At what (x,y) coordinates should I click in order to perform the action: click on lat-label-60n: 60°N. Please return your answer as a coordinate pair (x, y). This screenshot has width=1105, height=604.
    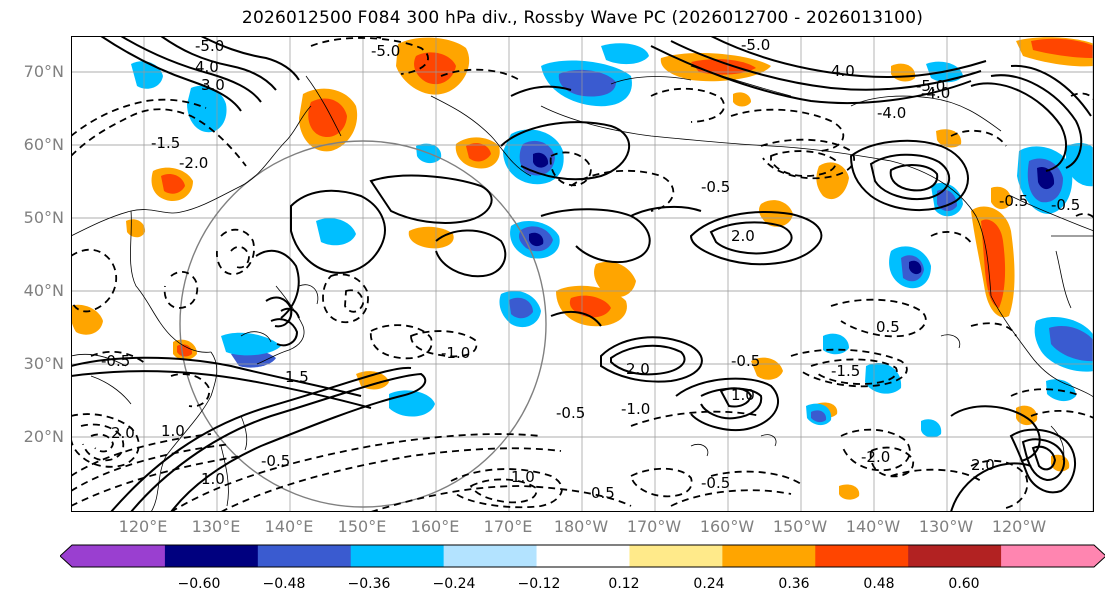
    Looking at the image, I should click on (43, 144).